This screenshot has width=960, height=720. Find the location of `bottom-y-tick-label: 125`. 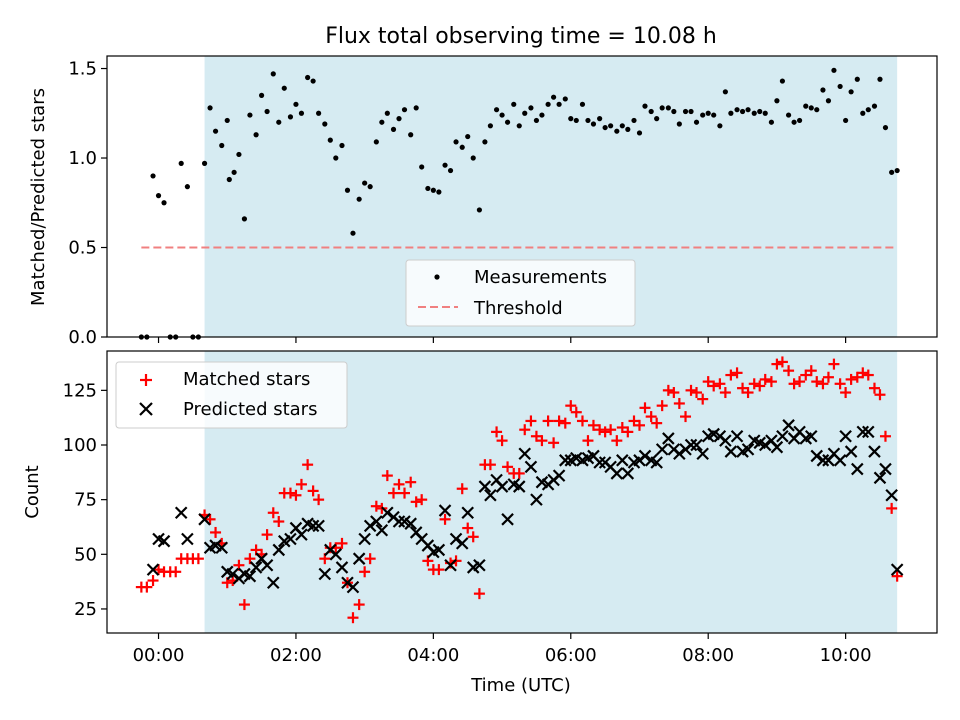

bottom-y-tick-label: 125 is located at coordinates (80, 390).